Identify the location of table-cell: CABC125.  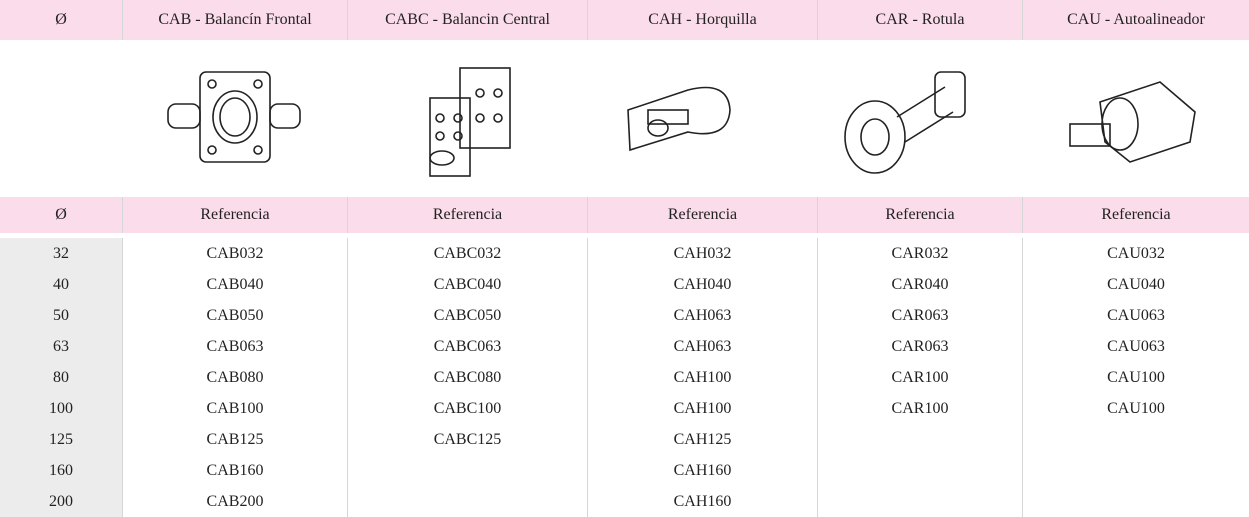
(467, 439).